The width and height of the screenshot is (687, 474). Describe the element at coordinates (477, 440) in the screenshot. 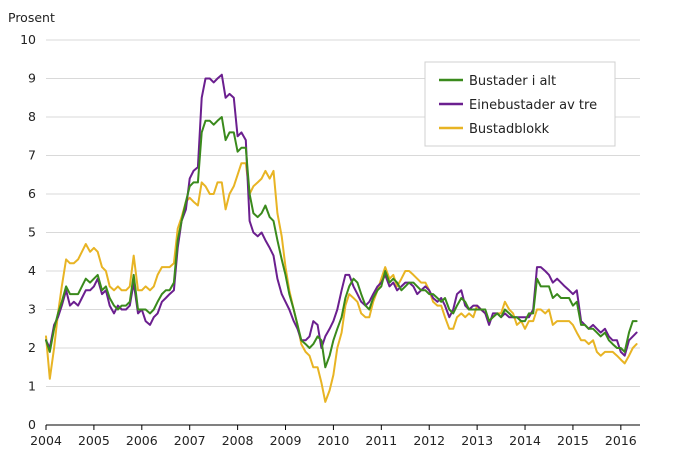

I see `x-tick-label: 2013` at that location.